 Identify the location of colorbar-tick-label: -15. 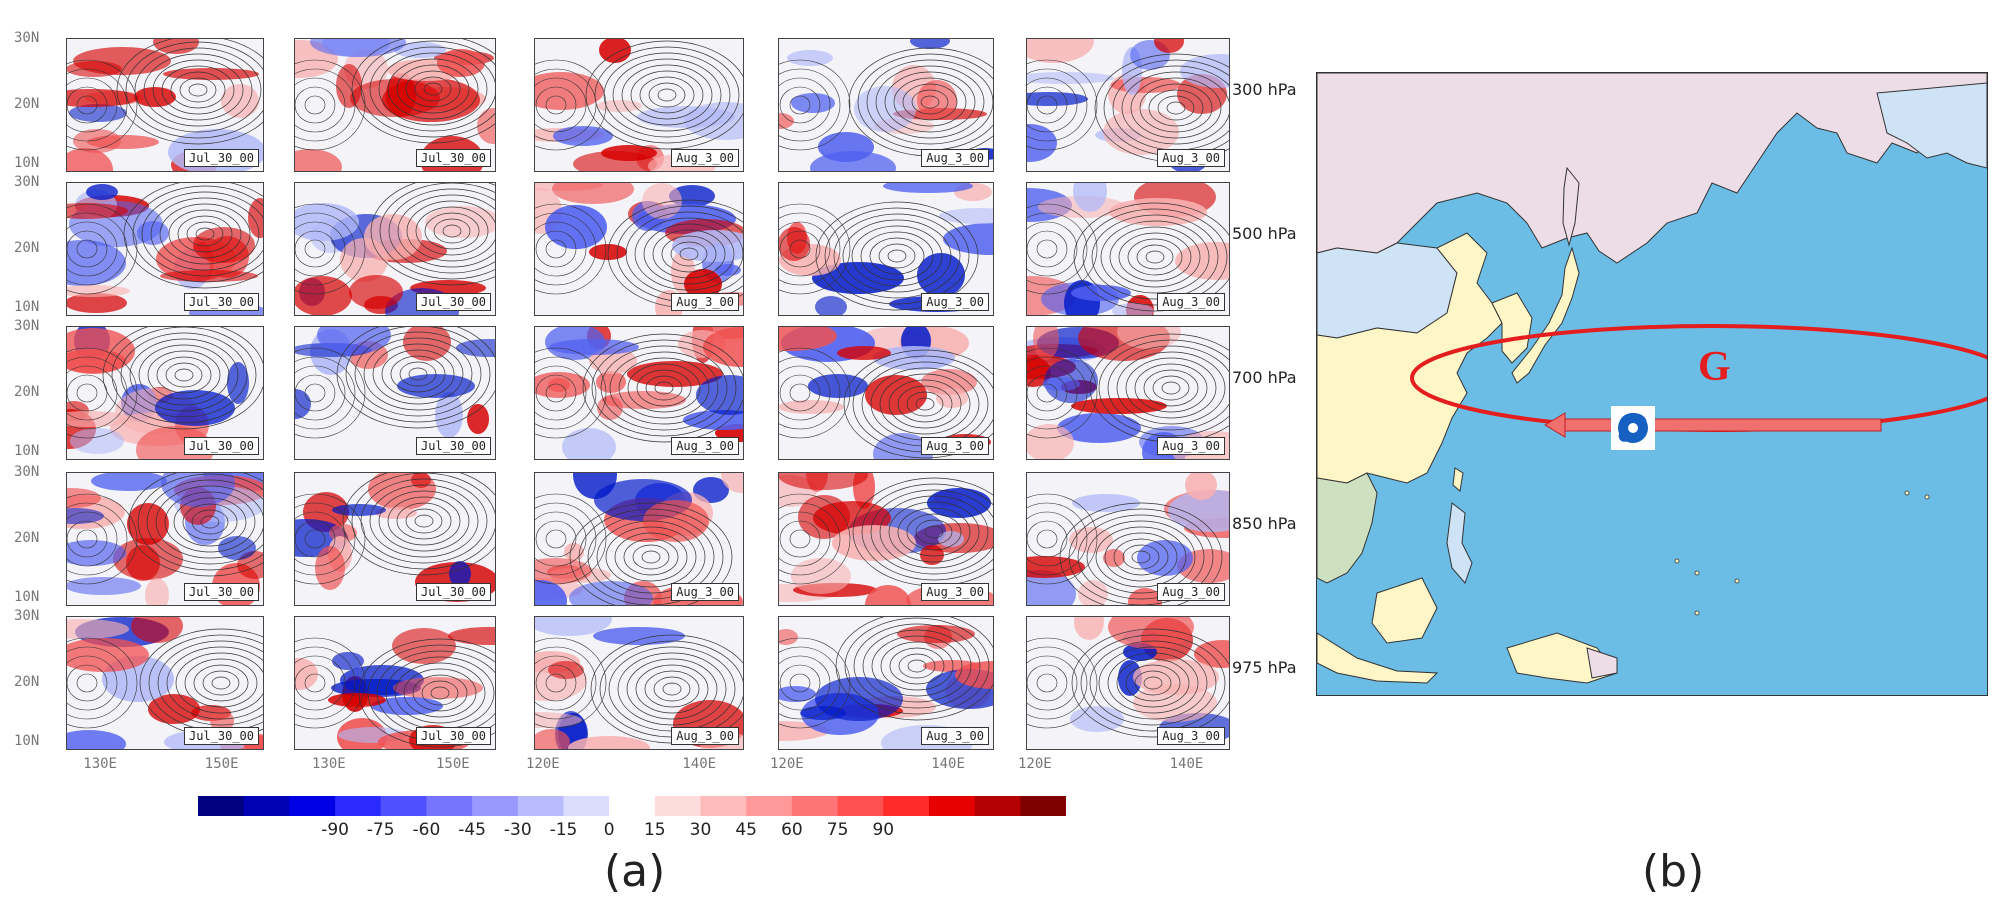
(563, 830).